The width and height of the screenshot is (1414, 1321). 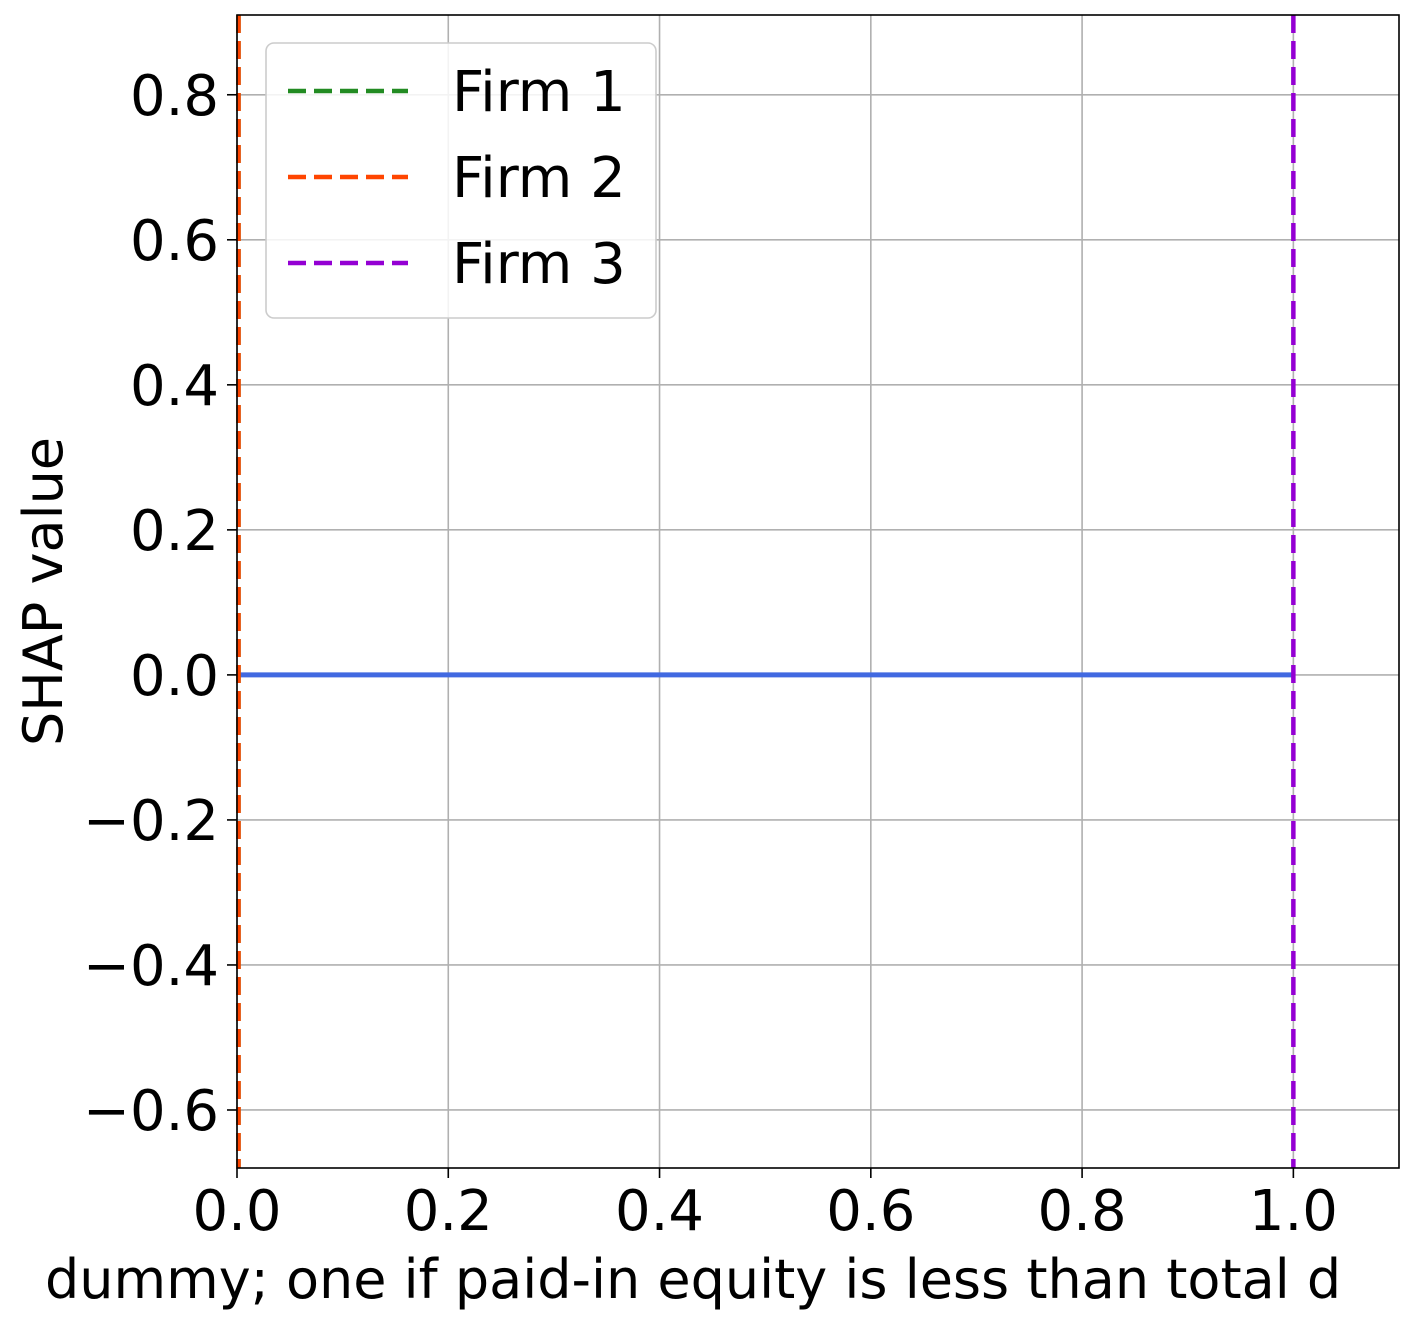 What do you see at coordinates (174, 676) in the screenshot?
I see `y-tick-label: 0.0` at bounding box center [174, 676].